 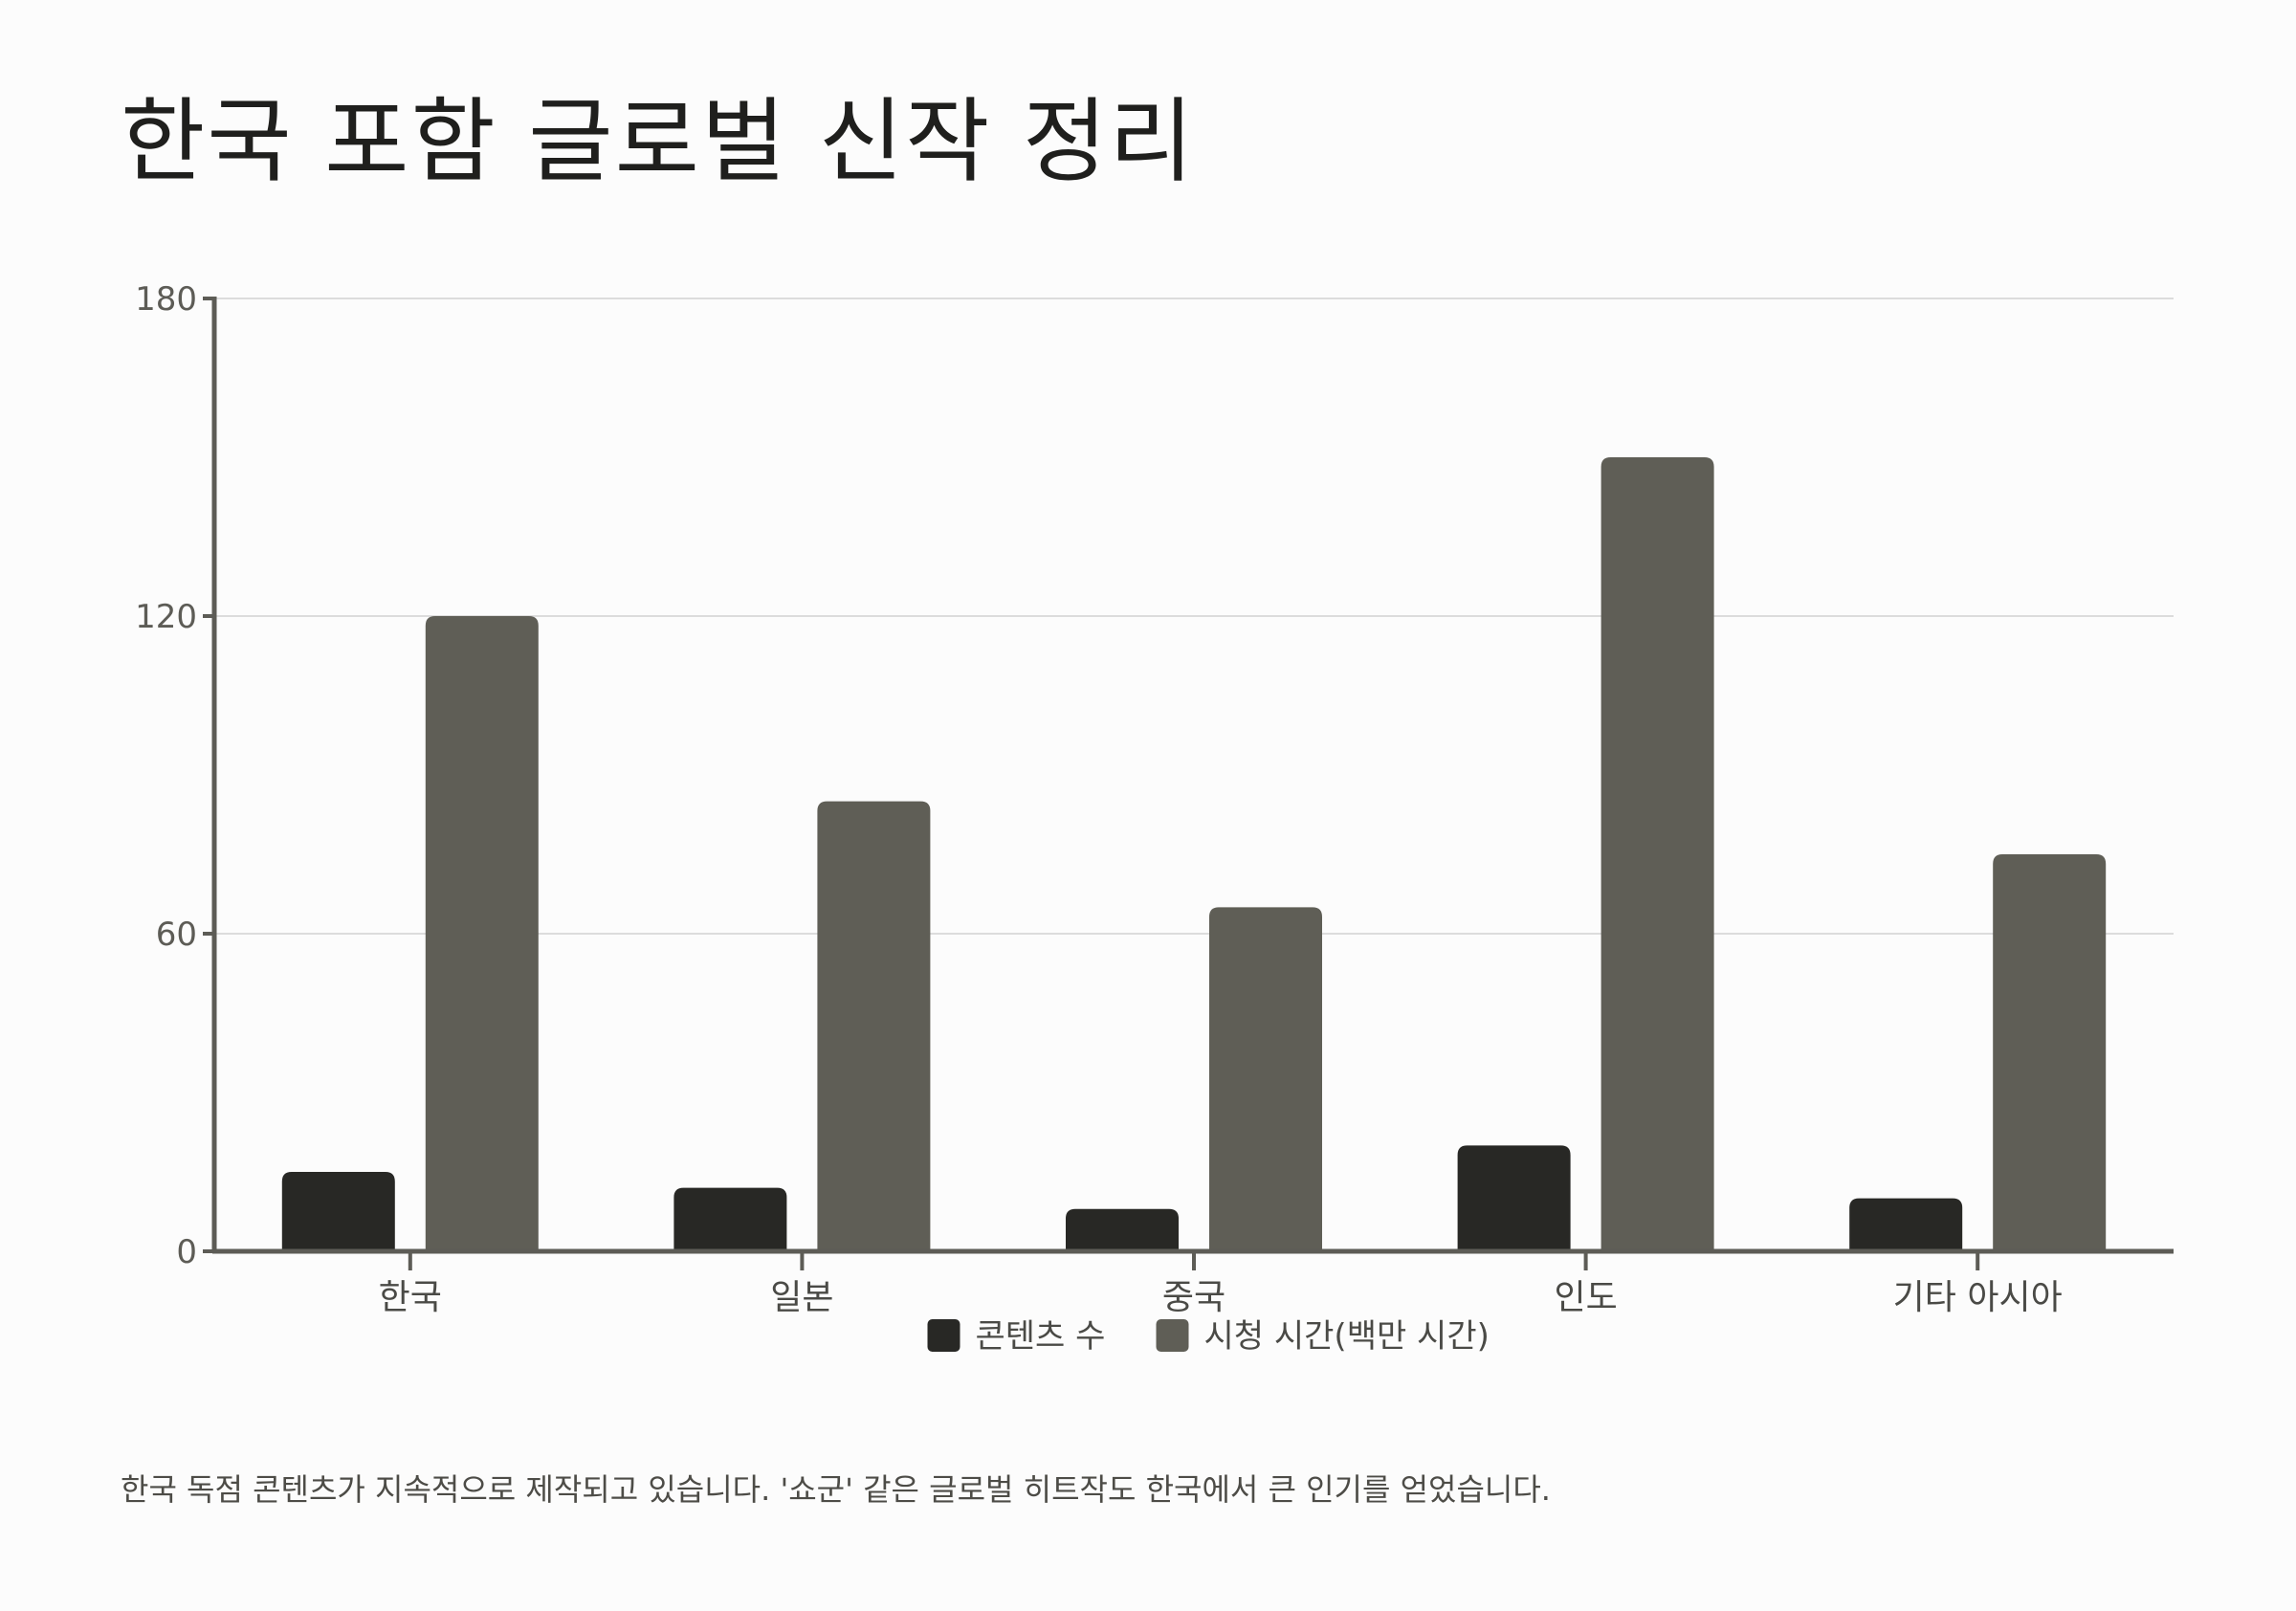 I want to click on legend: 콘텐츠 수 시청 시간(백만 시간), so click(x=1208, y=1336).